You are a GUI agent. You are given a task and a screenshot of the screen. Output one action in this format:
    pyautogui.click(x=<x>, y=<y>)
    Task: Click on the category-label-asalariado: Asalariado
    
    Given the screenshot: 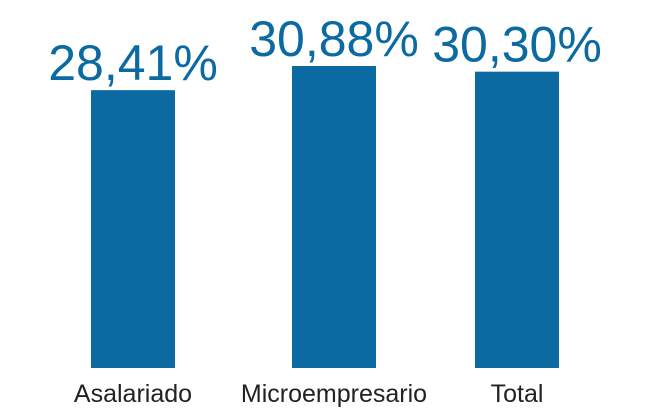 What is the action you would take?
    pyautogui.click(x=133, y=394)
    